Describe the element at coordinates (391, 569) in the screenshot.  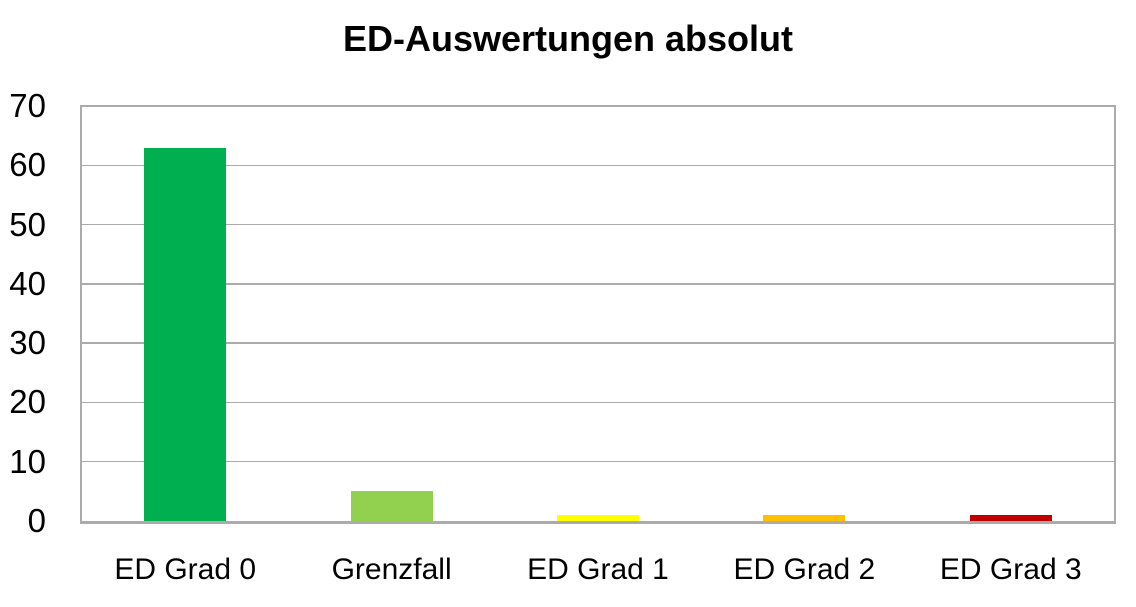
I see `x-category-label: Grenzfall` at that location.